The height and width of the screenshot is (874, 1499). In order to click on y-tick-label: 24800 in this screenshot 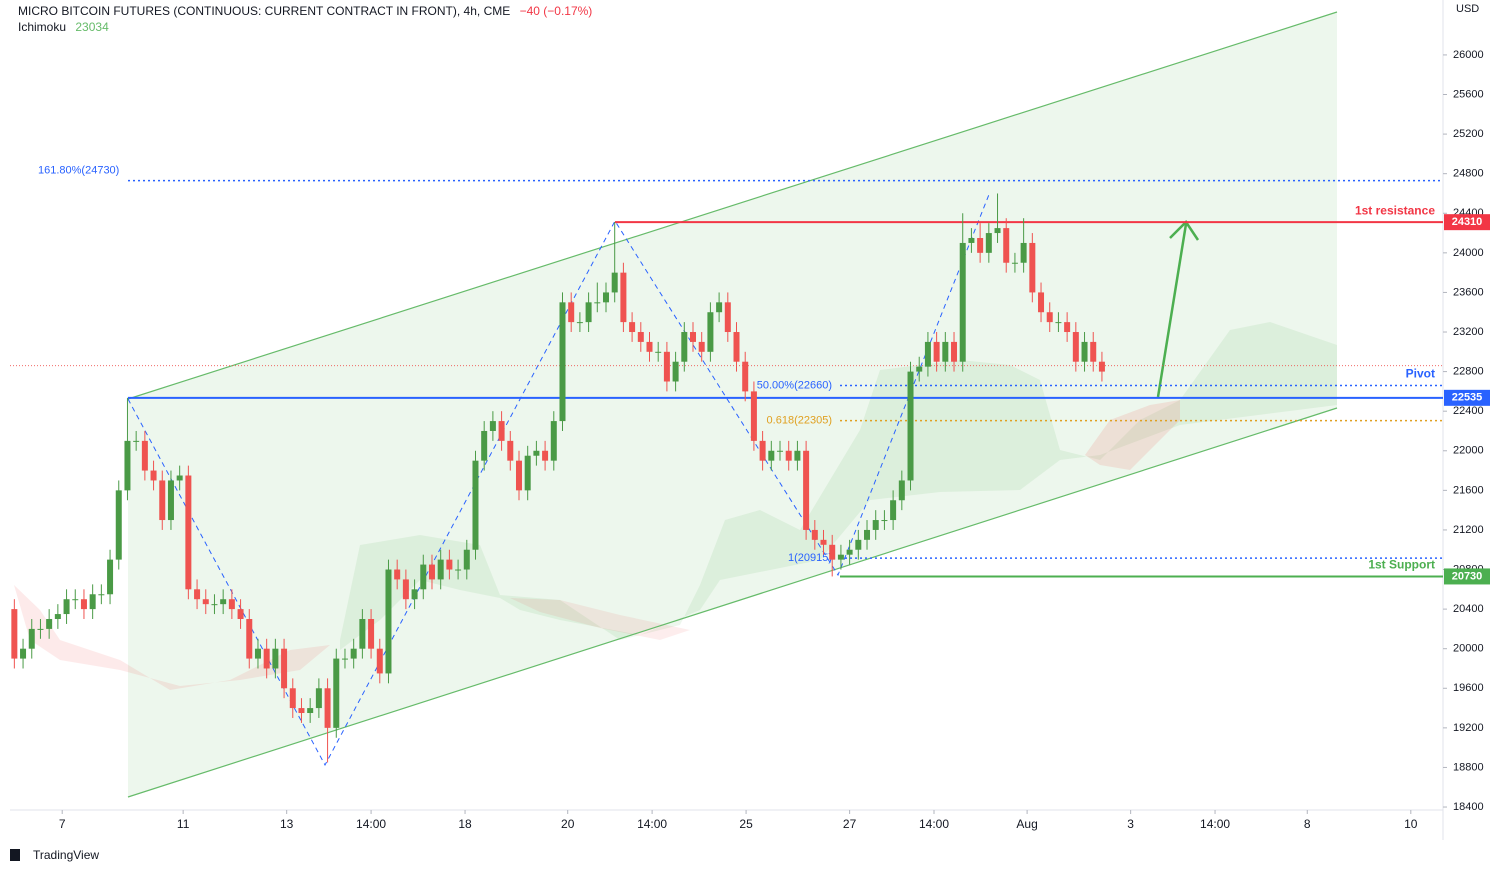, I will do `click(1468, 174)`.